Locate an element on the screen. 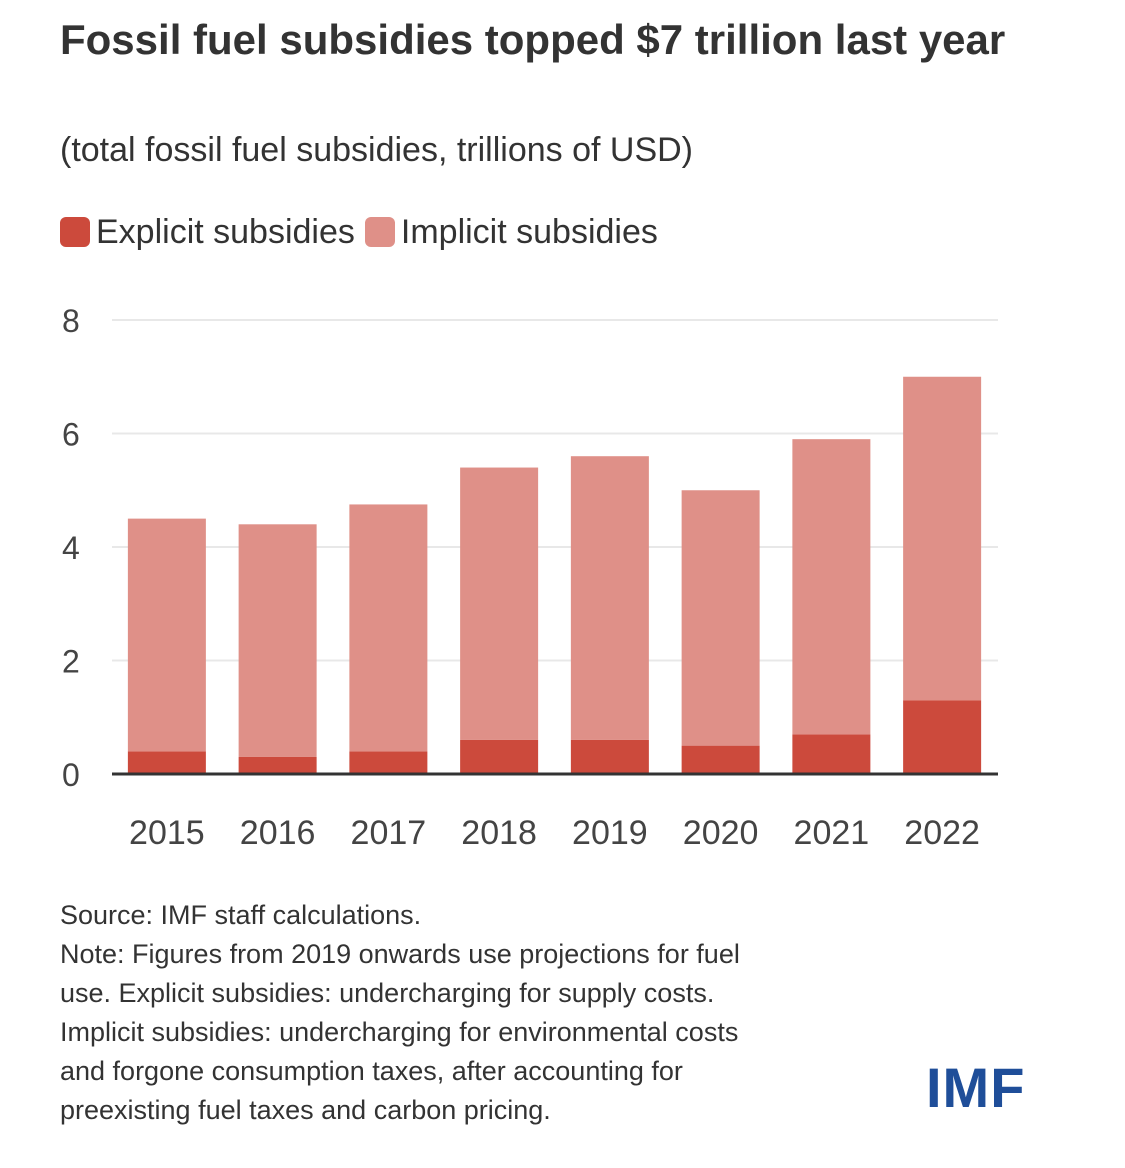 This screenshot has height=1168, width=1125. y-tick-label: 8 is located at coordinates (71, 321).